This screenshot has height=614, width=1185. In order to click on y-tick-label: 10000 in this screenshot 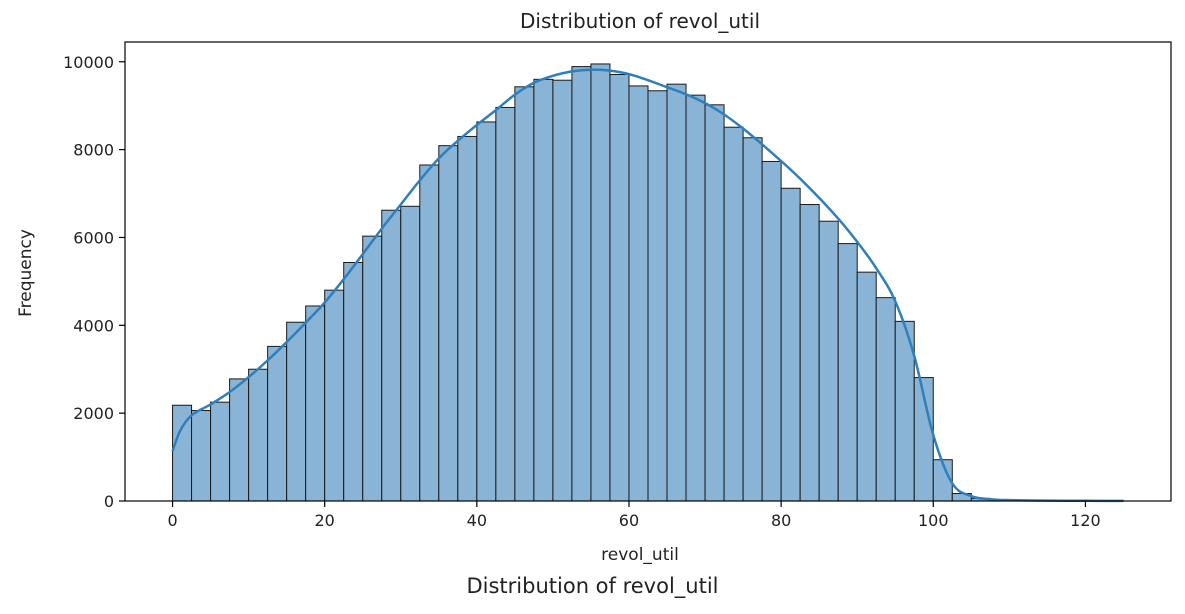, I will do `click(88, 62)`.